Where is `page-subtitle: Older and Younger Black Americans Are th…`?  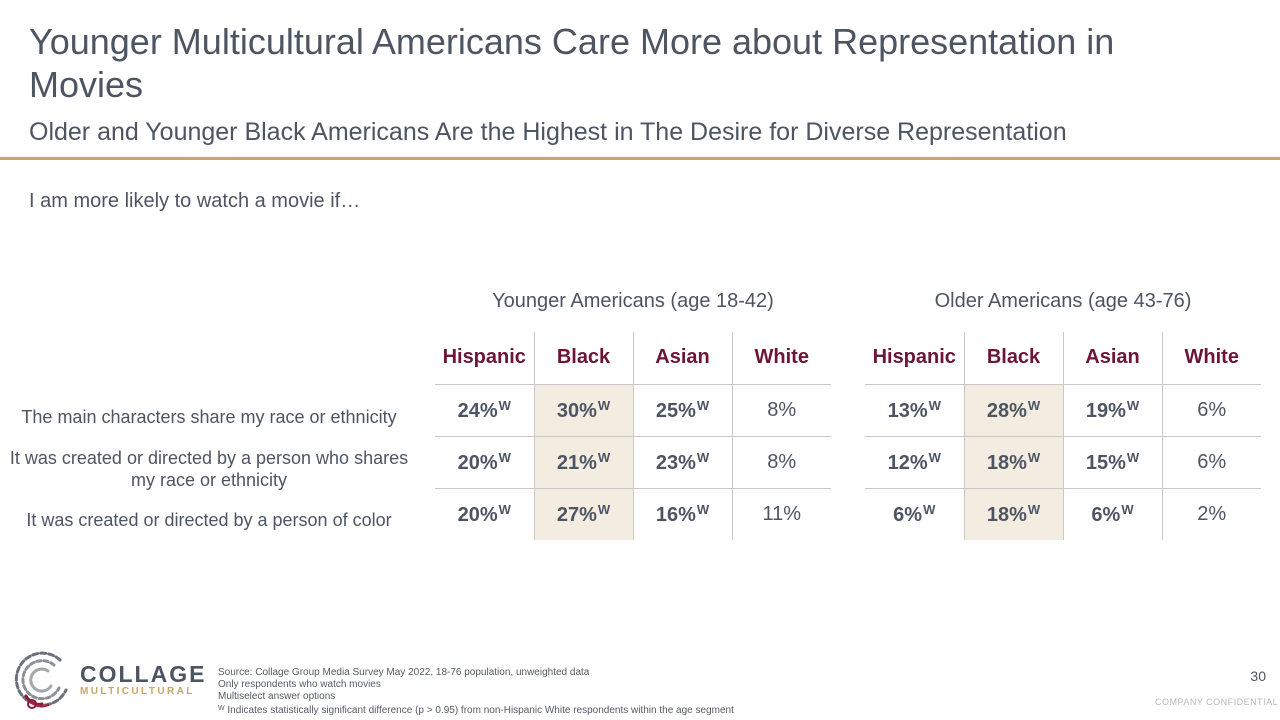
page-subtitle: Older and Younger Black Americans Are th… is located at coordinates (548, 132).